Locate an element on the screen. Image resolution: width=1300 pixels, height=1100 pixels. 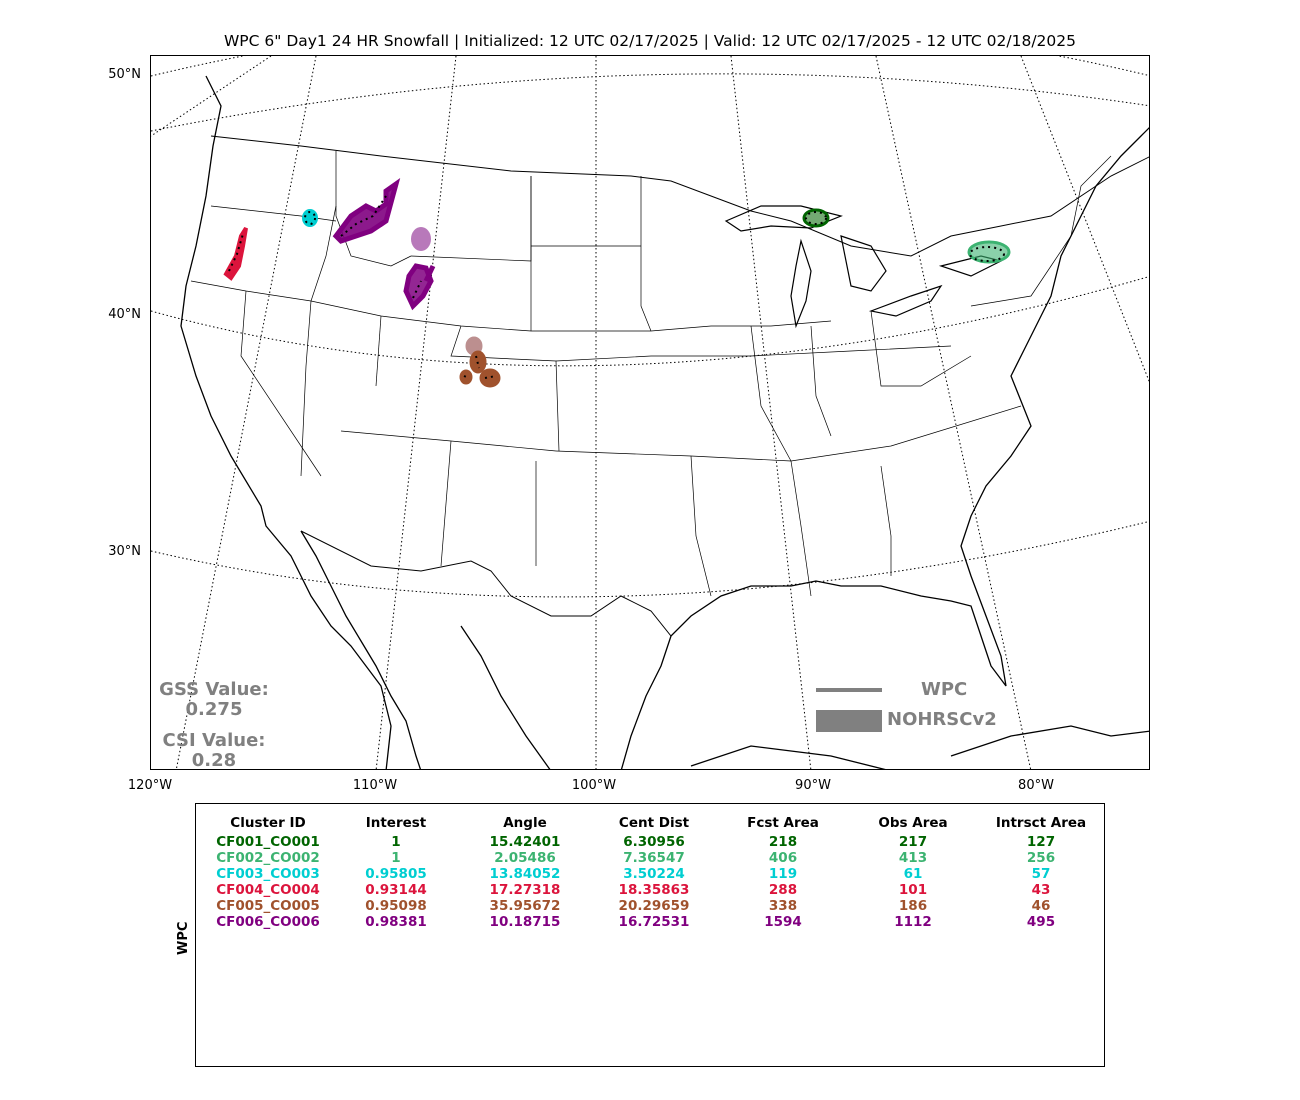
lon-label-80: 80°W is located at coordinates (1036, 785).